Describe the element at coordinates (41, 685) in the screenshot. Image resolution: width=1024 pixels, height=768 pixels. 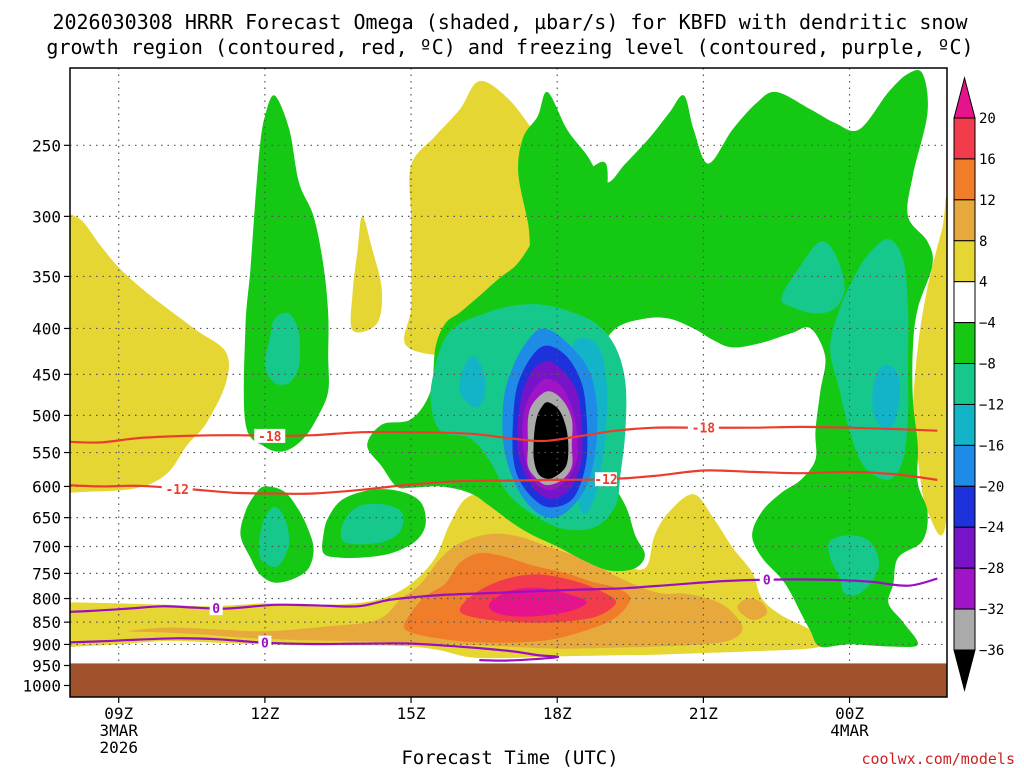
I see `pressure-tick-label: 1000` at that location.